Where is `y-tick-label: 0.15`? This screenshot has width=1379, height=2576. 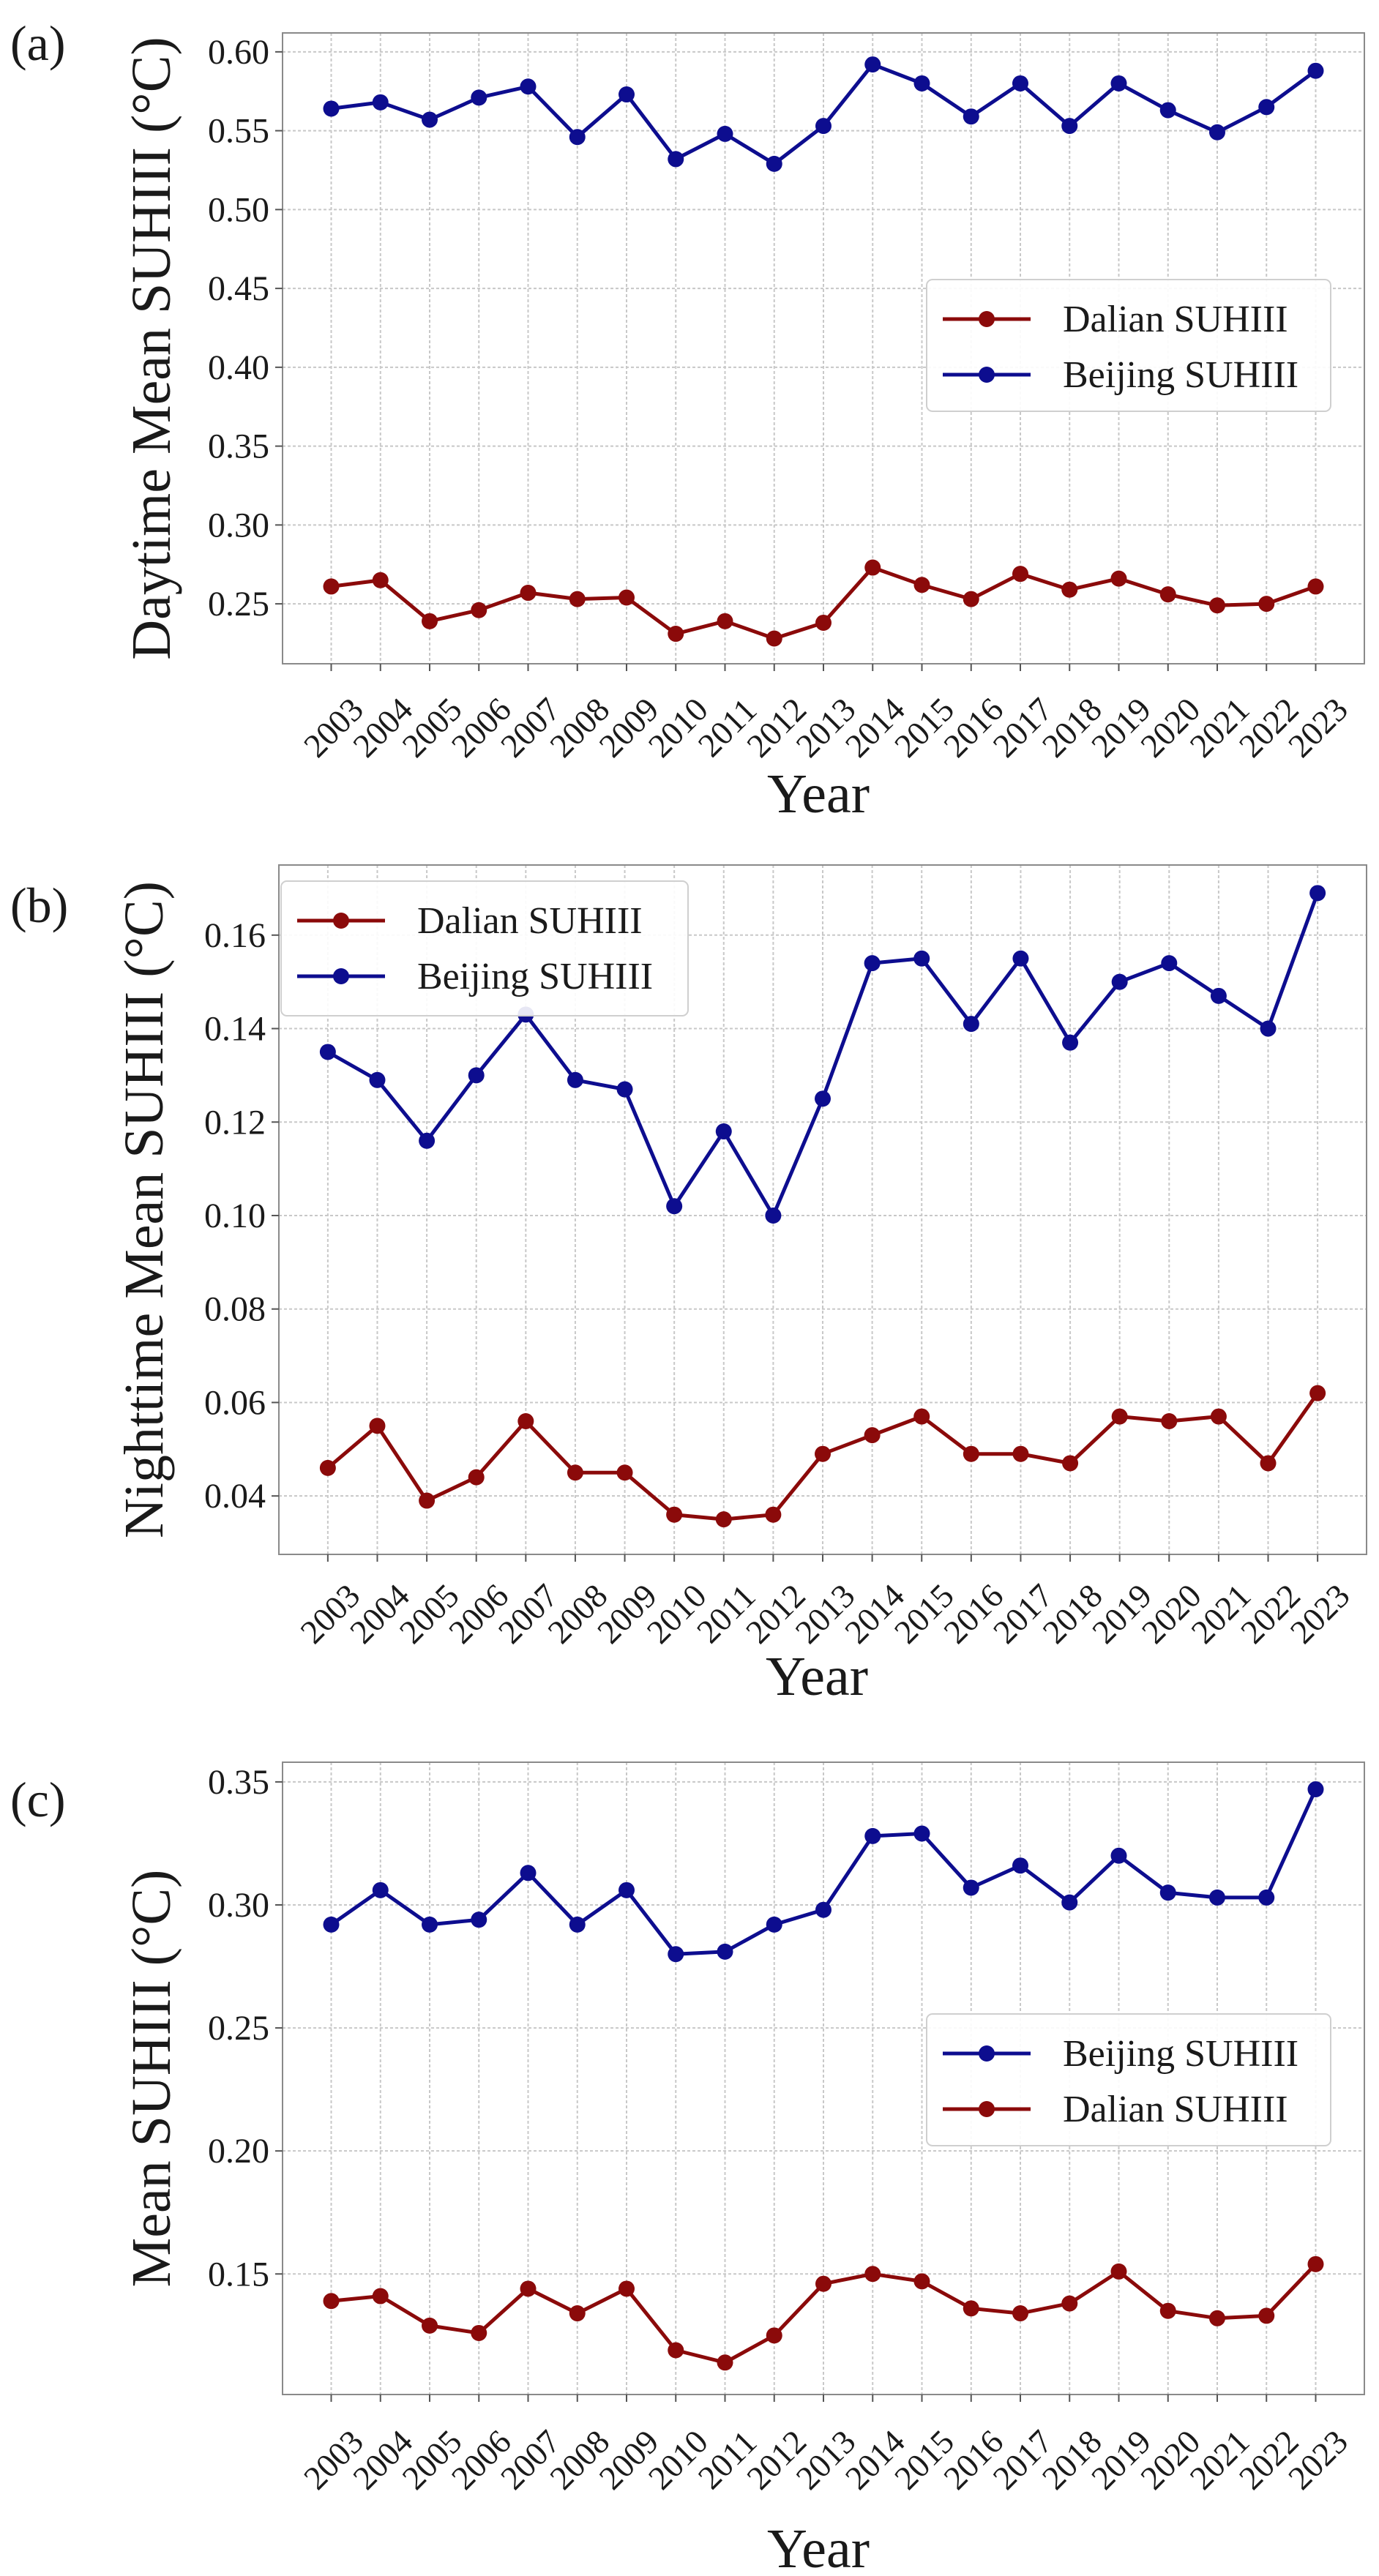
y-tick-label: 0.15 is located at coordinates (238, 2274).